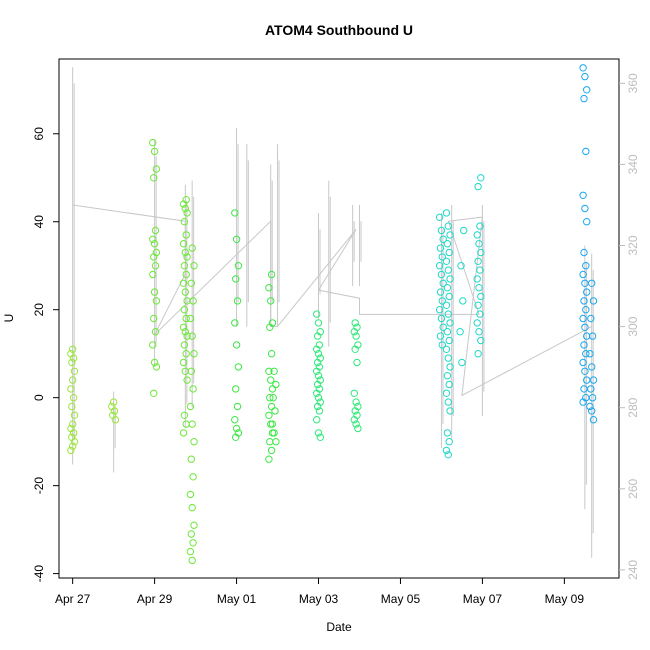 The width and height of the screenshot is (650, 650). Describe the element at coordinates (155, 599) in the screenshot. I see `x-tick-label: Apr 29` at that location.